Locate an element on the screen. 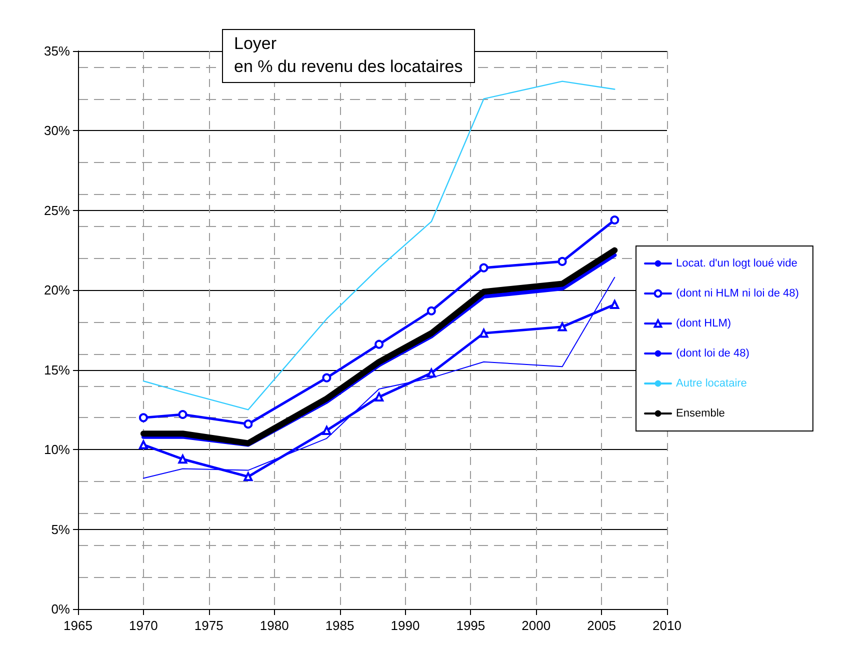 This screenshot has width=847, height=652. x-tick-label: 2000 is located at coordinates (536, 625).